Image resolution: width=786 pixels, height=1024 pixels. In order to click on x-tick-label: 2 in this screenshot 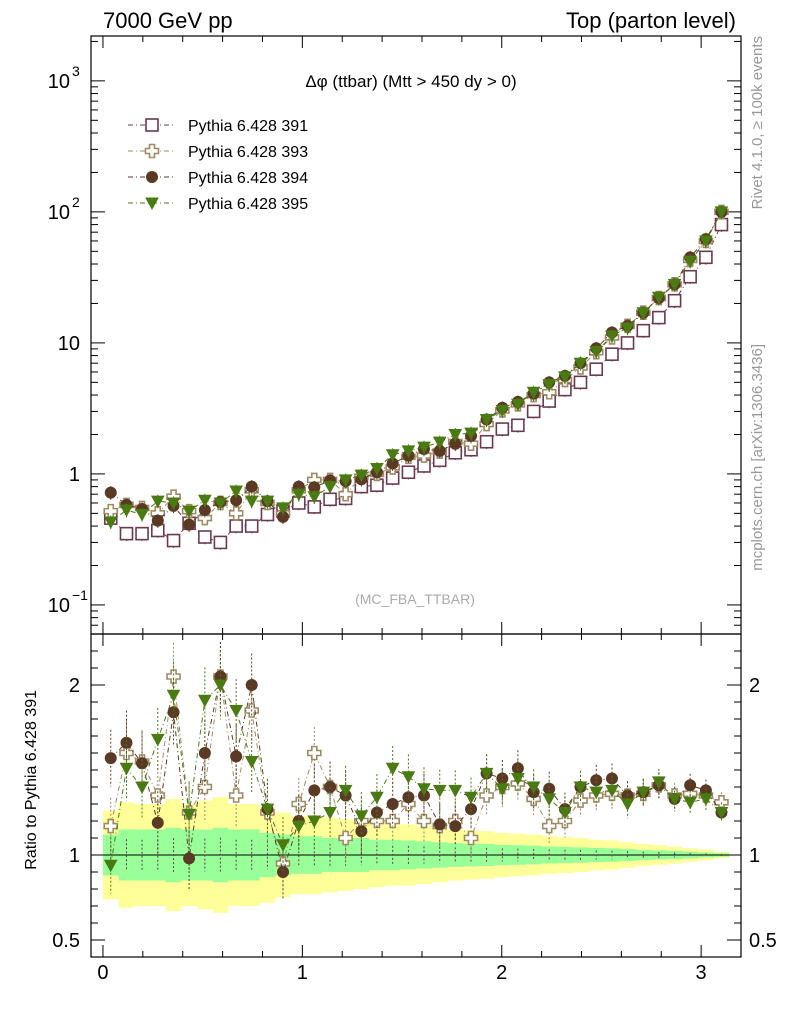, I will do `click(501, 973)`.